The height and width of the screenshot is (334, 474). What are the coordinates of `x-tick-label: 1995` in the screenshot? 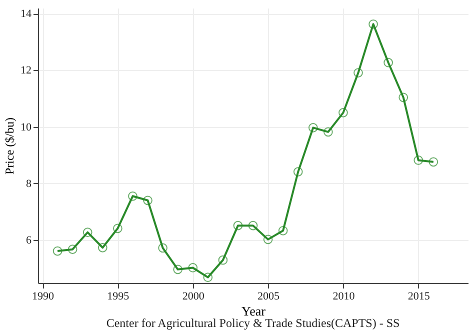 It's located at (118, 296).